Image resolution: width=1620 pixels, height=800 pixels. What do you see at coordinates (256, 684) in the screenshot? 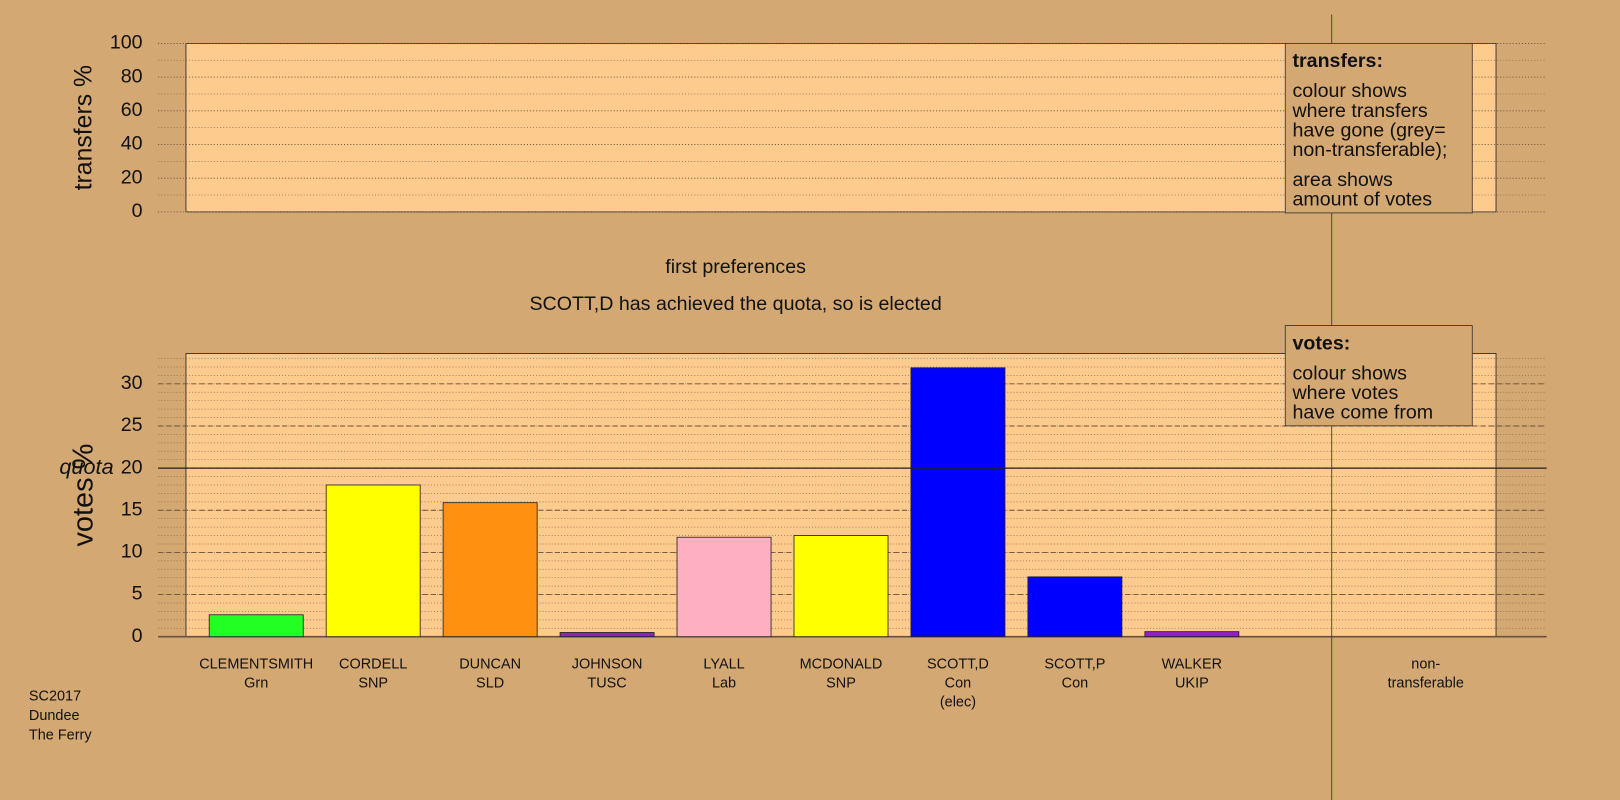
I see `x-tick-label: Grn` at bounding box center [256, 684].